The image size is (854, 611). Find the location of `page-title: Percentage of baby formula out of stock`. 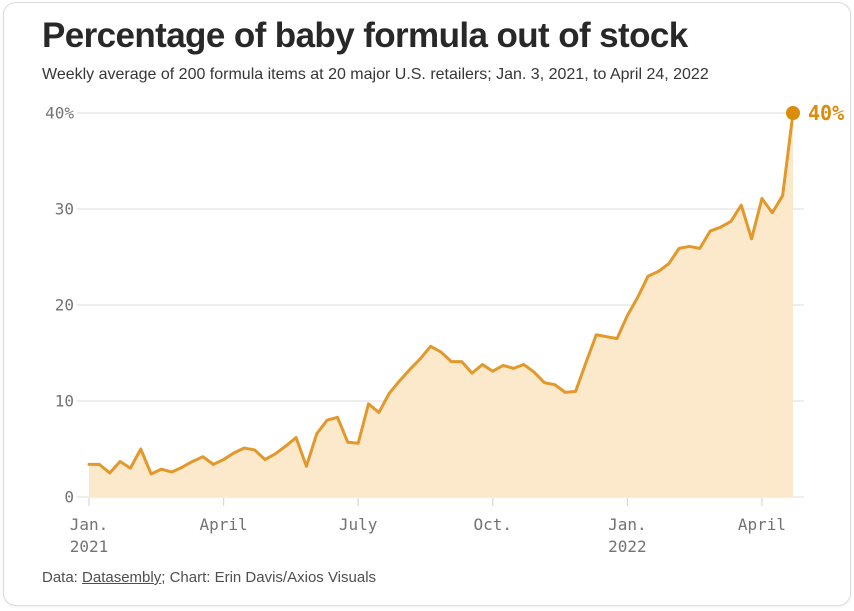

page-title: Percentage of baby formula out of stock is located at coordinates (365, 35).